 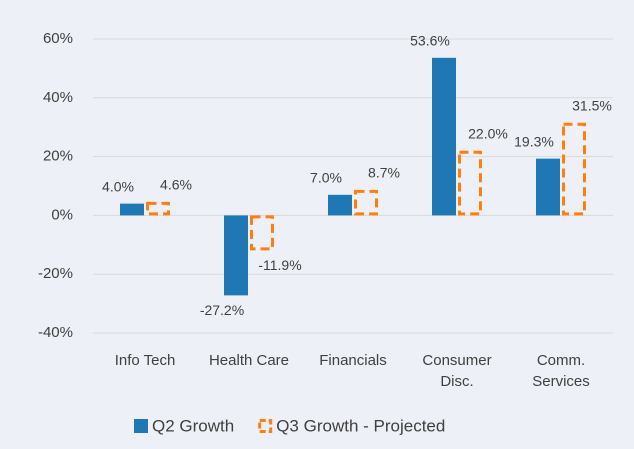 What do you see at coordinates (360, 425) in the screenshot?
I see `legend-label: Q3 Growth - Projected` at bounding box center [360, 425].